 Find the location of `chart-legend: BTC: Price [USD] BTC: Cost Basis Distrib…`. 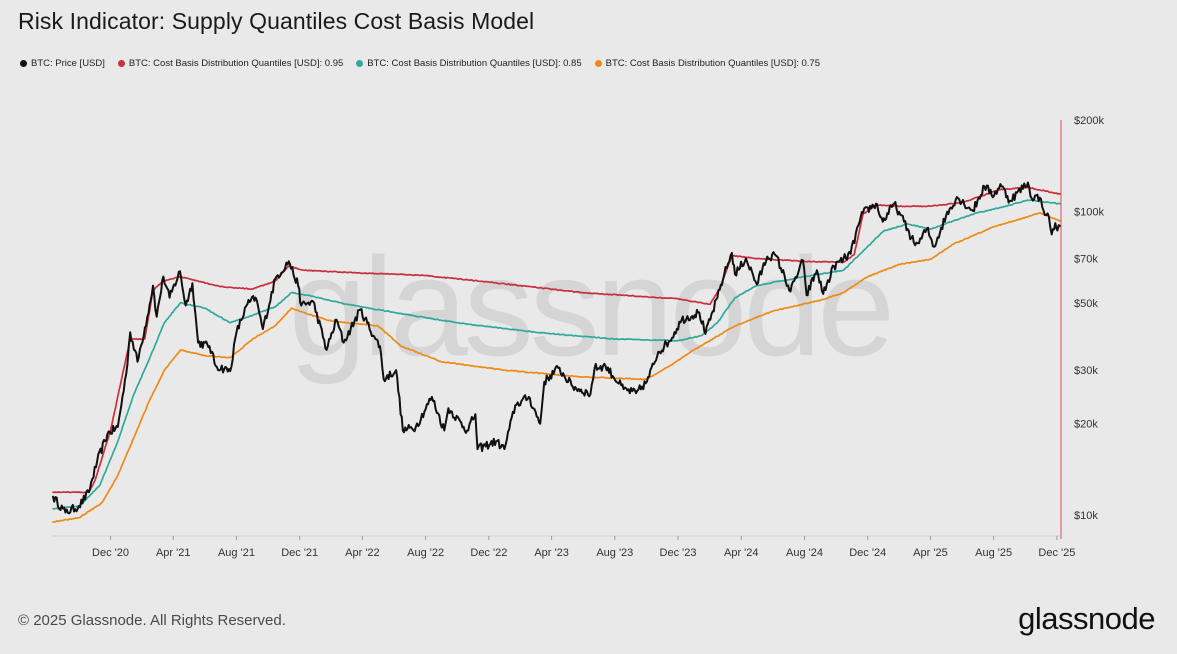

chart-legend: BTC: Price [USD] BTC: Cost Basis Distrib… is located at coordinates (420, 63).